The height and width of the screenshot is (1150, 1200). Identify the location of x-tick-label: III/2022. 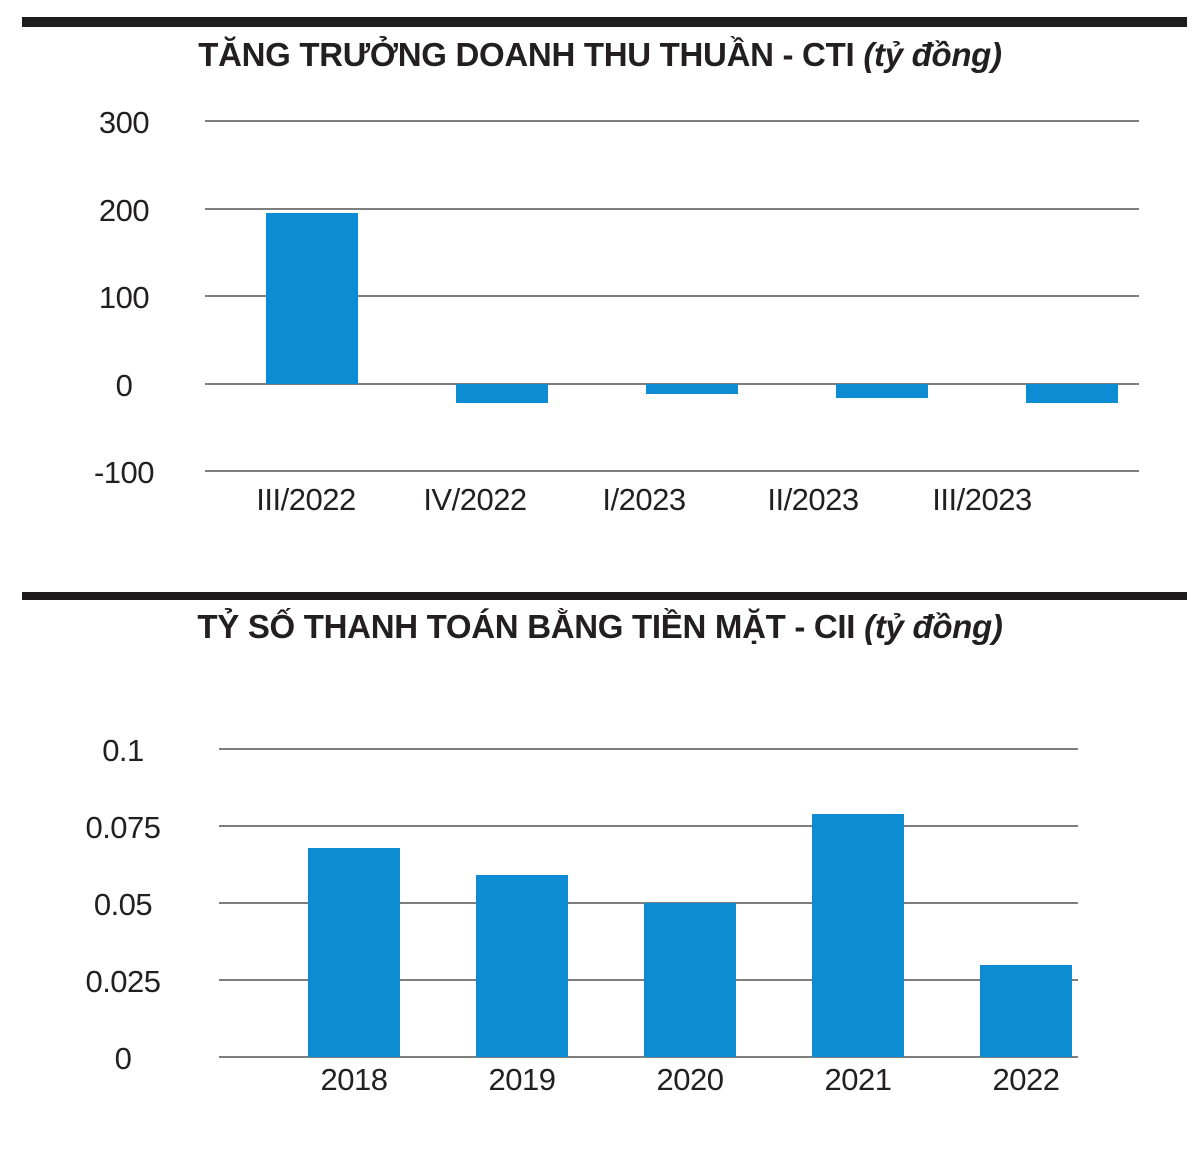
(306, 499).